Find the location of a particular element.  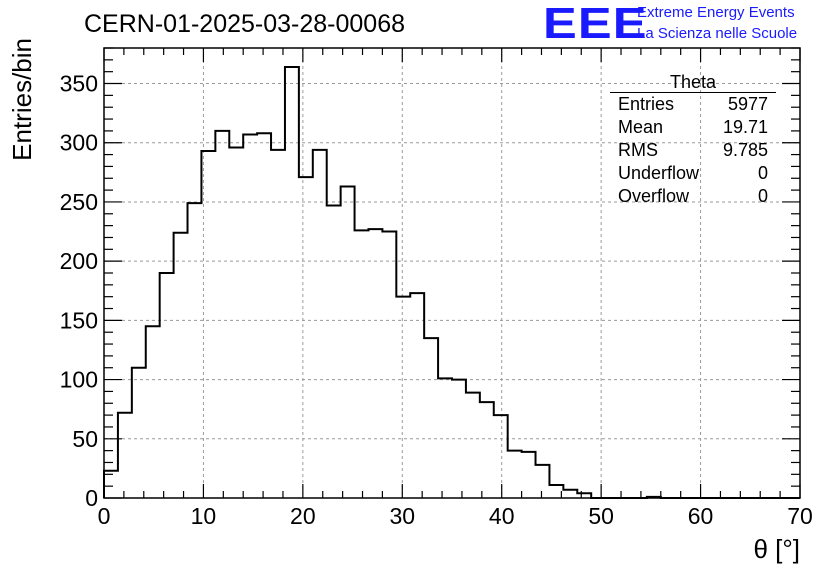

y-tick-label: 200 is located at coordinates (79, 261).